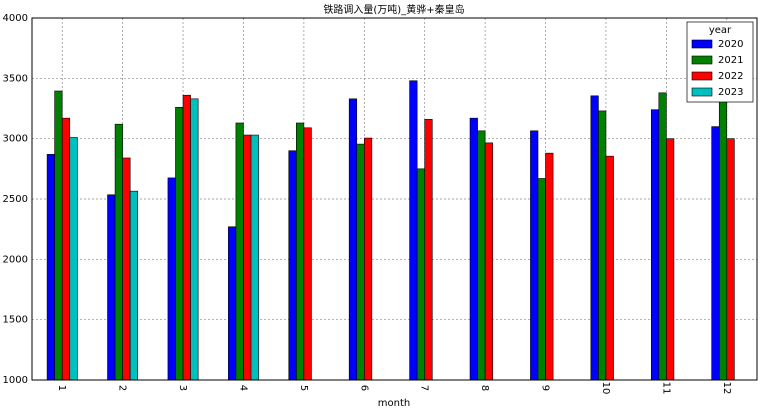 This screenshot has height=417, width=760. Describe the element at coordinates (484, 388) in the screenshot. I see `x-tick-label: 8` at that location.